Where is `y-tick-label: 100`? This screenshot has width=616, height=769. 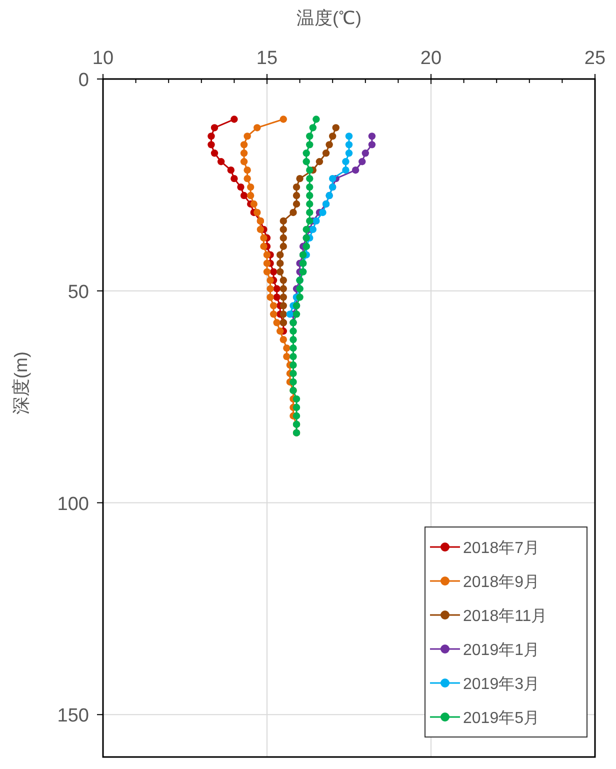
y-tick-label: 100 is located at coordinates (73, 504).